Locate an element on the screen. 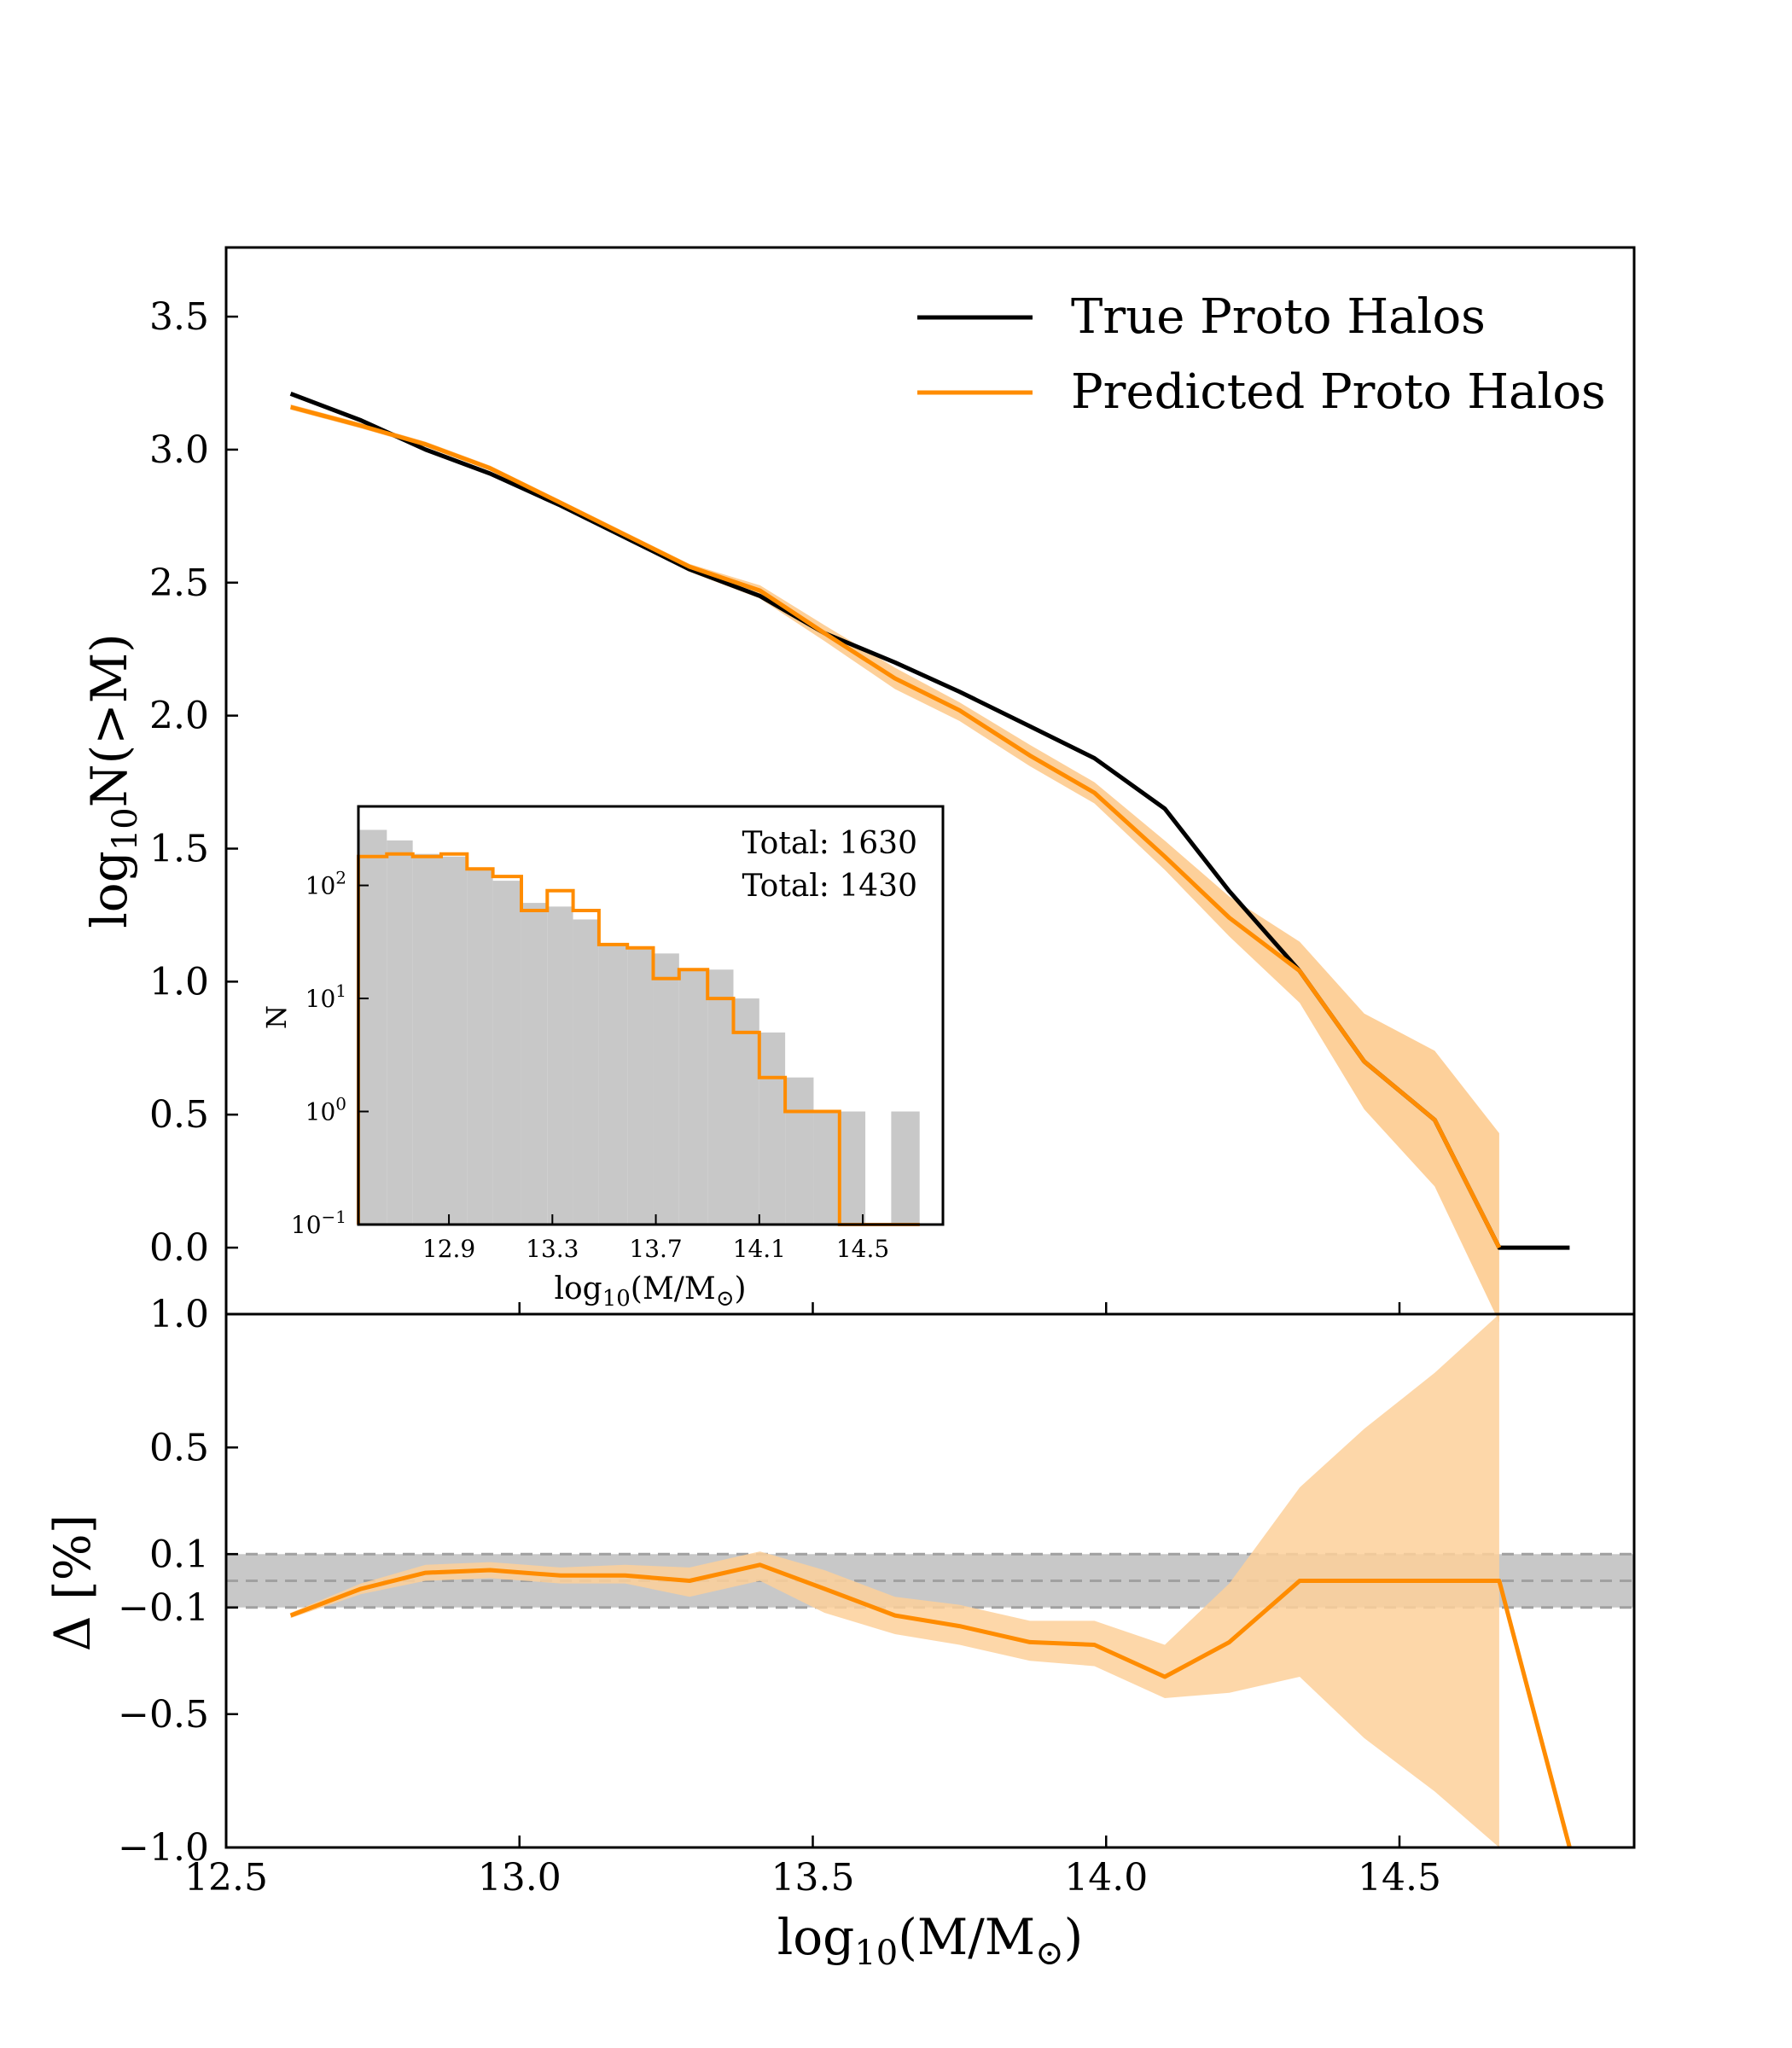  bottom-y-tick-label: 0.1 is located at coordinates (179, 1554).